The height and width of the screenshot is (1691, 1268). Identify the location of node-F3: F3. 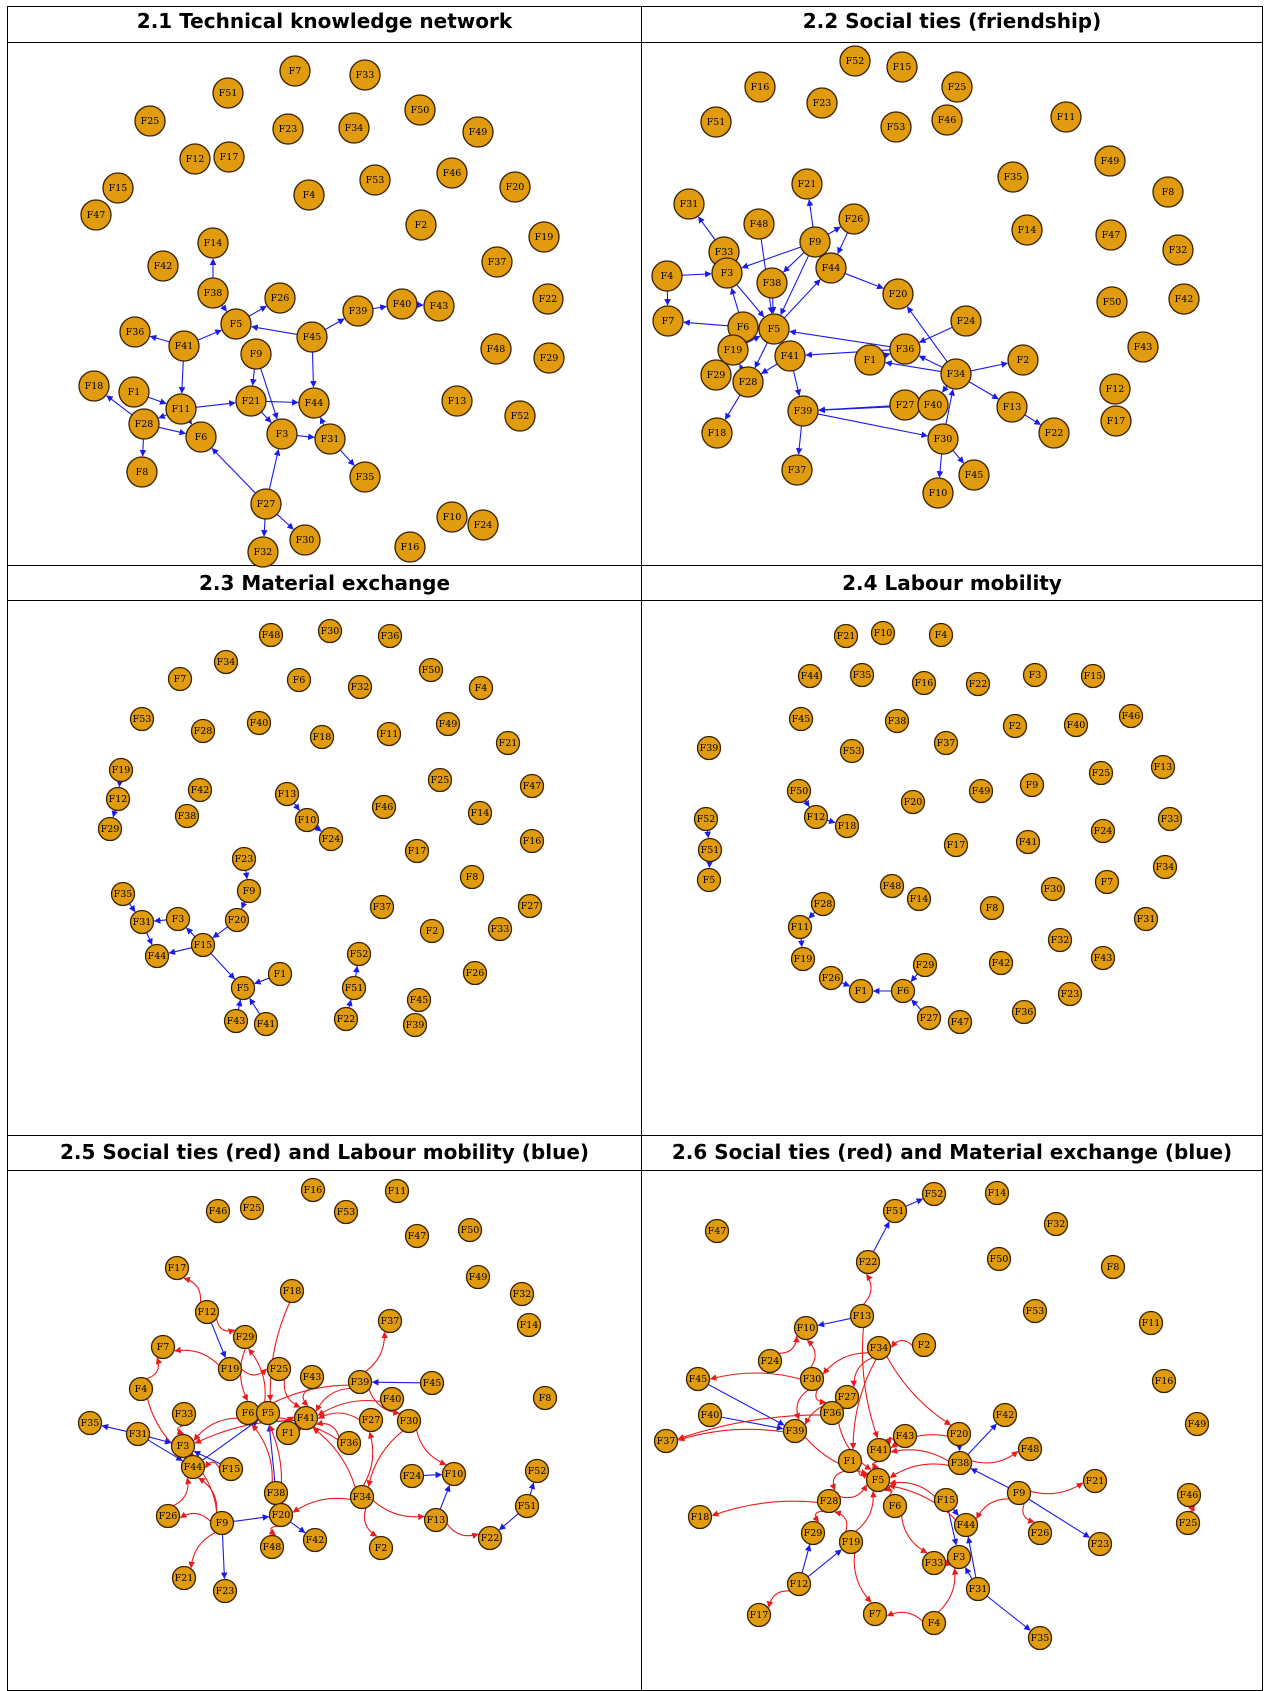
(183, 1446).